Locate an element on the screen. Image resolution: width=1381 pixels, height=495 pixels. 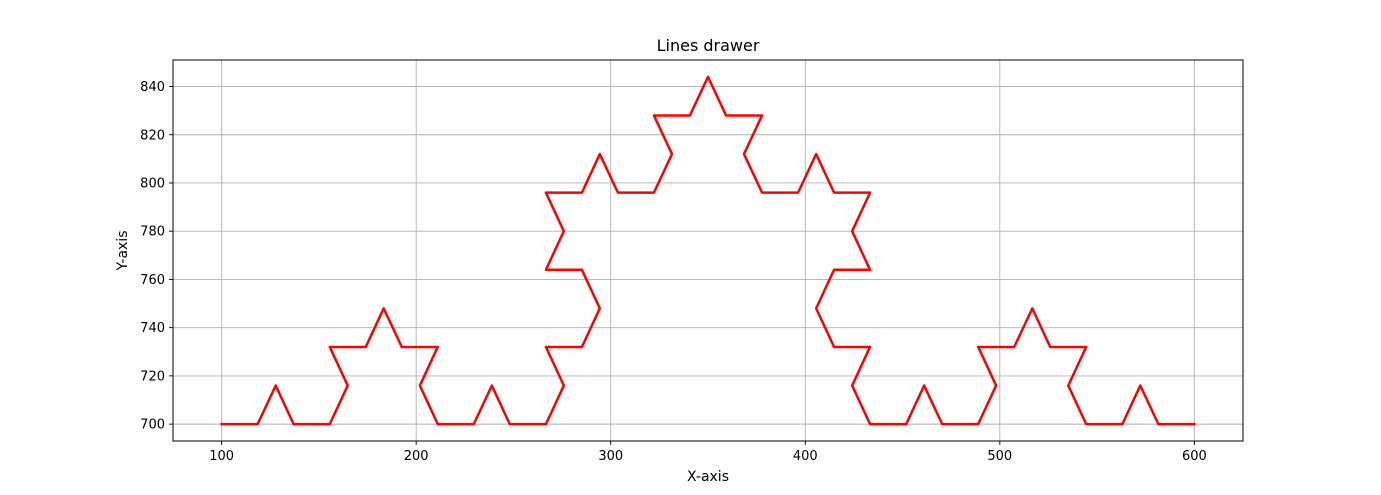
y-tick-label: 720 is located at coordinates (152, 376).